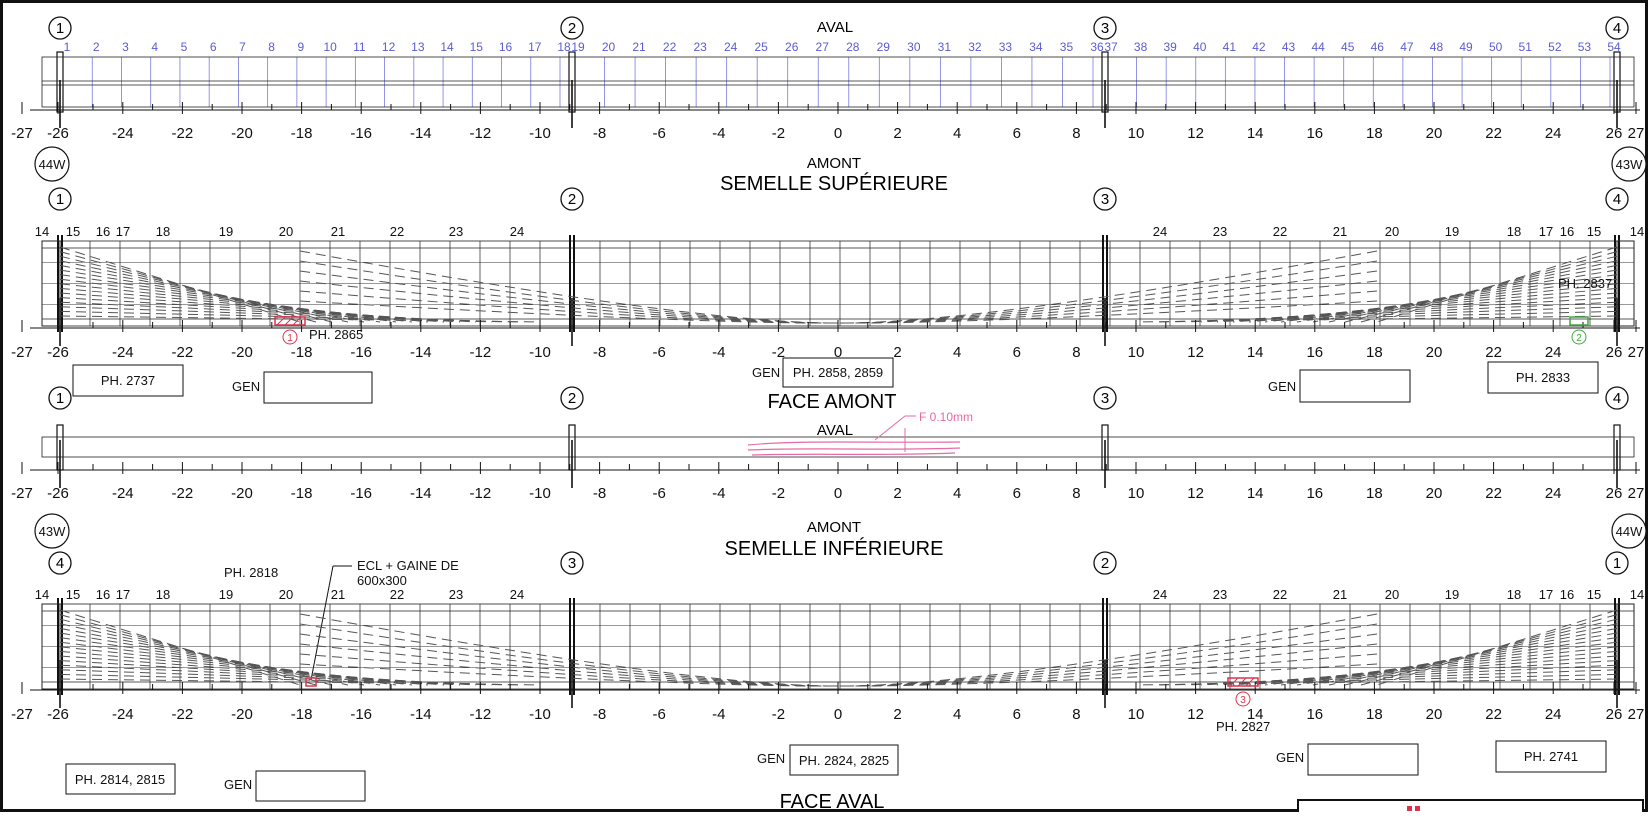 The width and height of the screenshot is (1648, 817). Describe the element at coordinates (73, 594) in the screenshot. I see `rib-label: 15` at that location.